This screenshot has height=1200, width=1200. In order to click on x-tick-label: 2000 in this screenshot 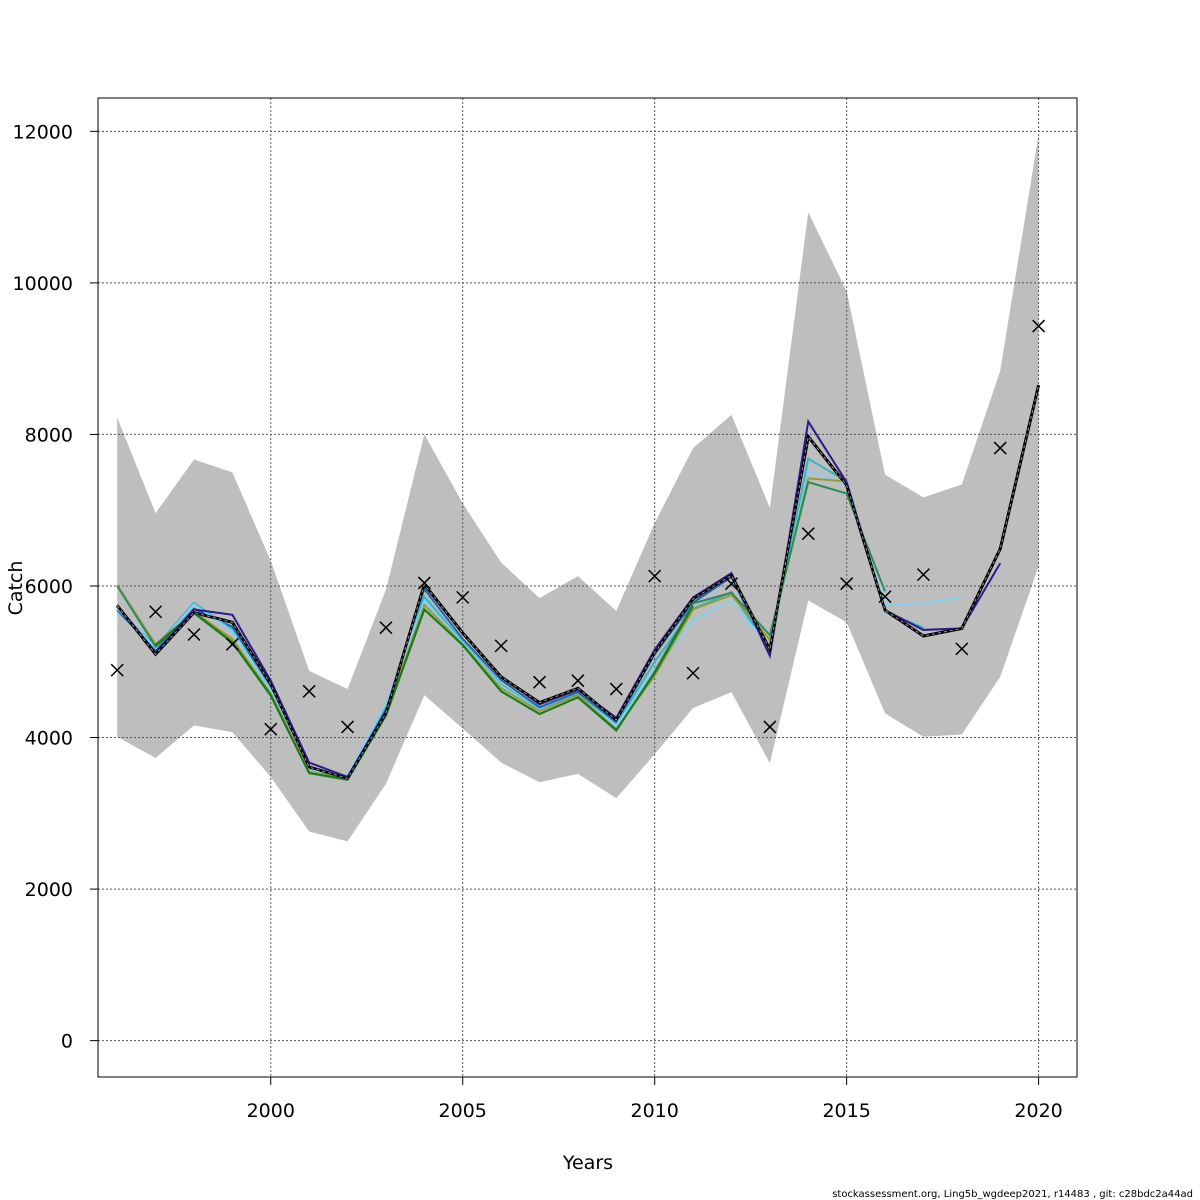, I will do `click(271, 1111)`.